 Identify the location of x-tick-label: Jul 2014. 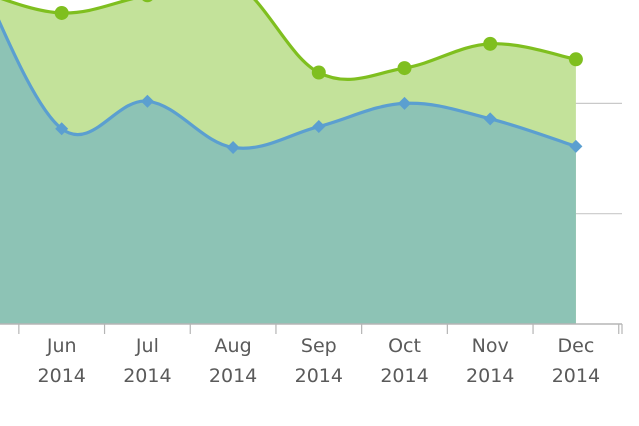
(147, 361).